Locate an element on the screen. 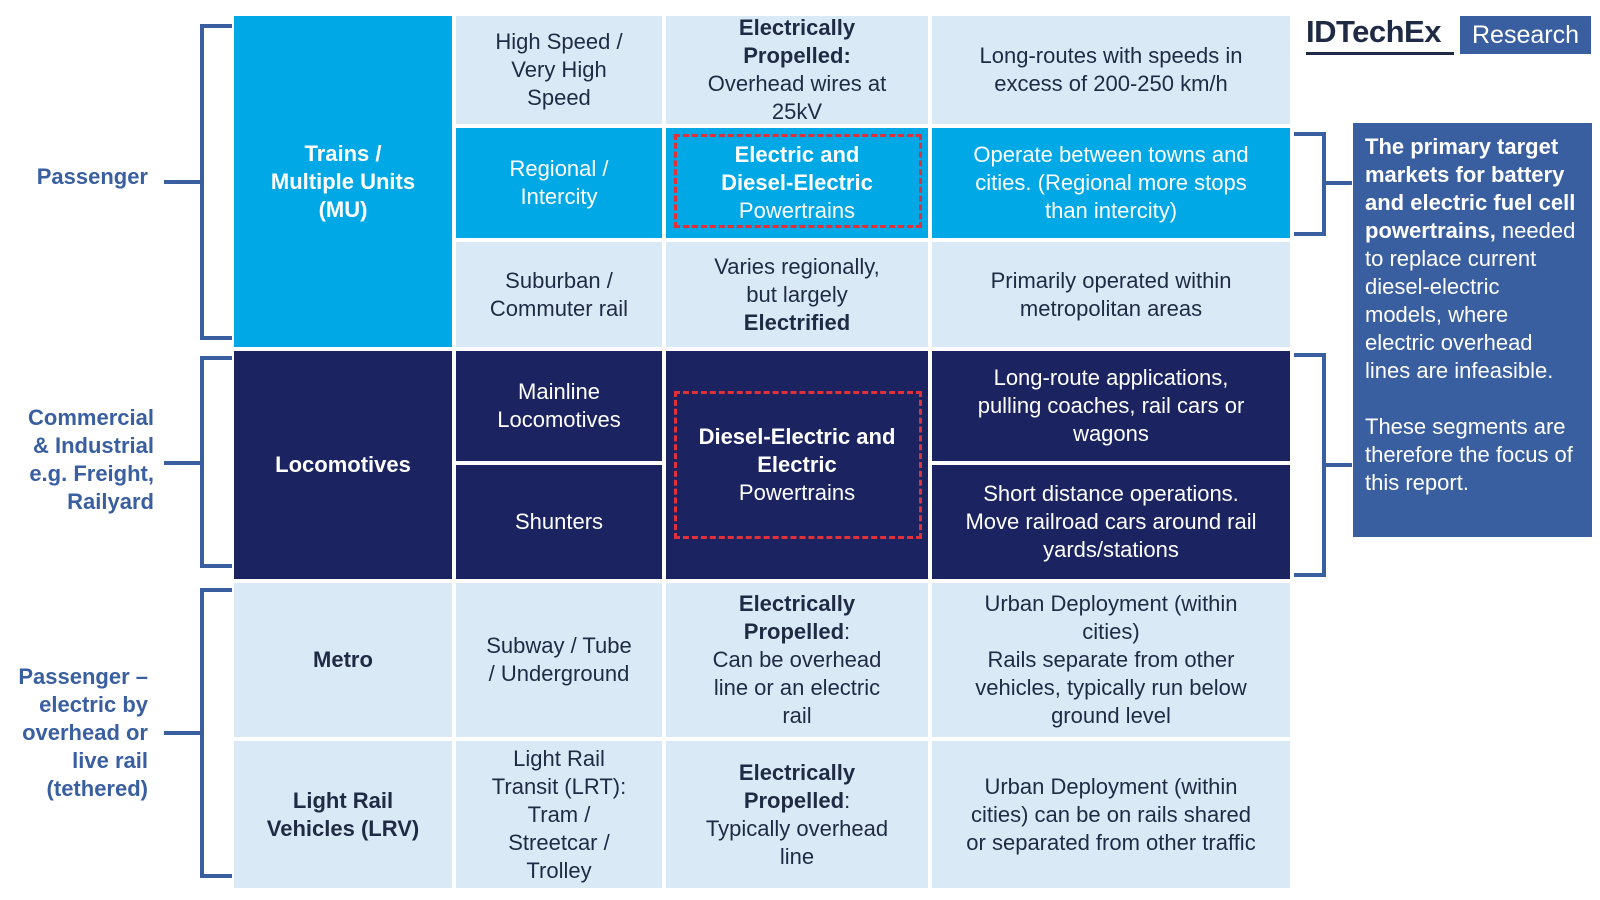 This screenshot has height=900, width=1600. brand-research-badge: Research is located at coordinates (1525, 35).